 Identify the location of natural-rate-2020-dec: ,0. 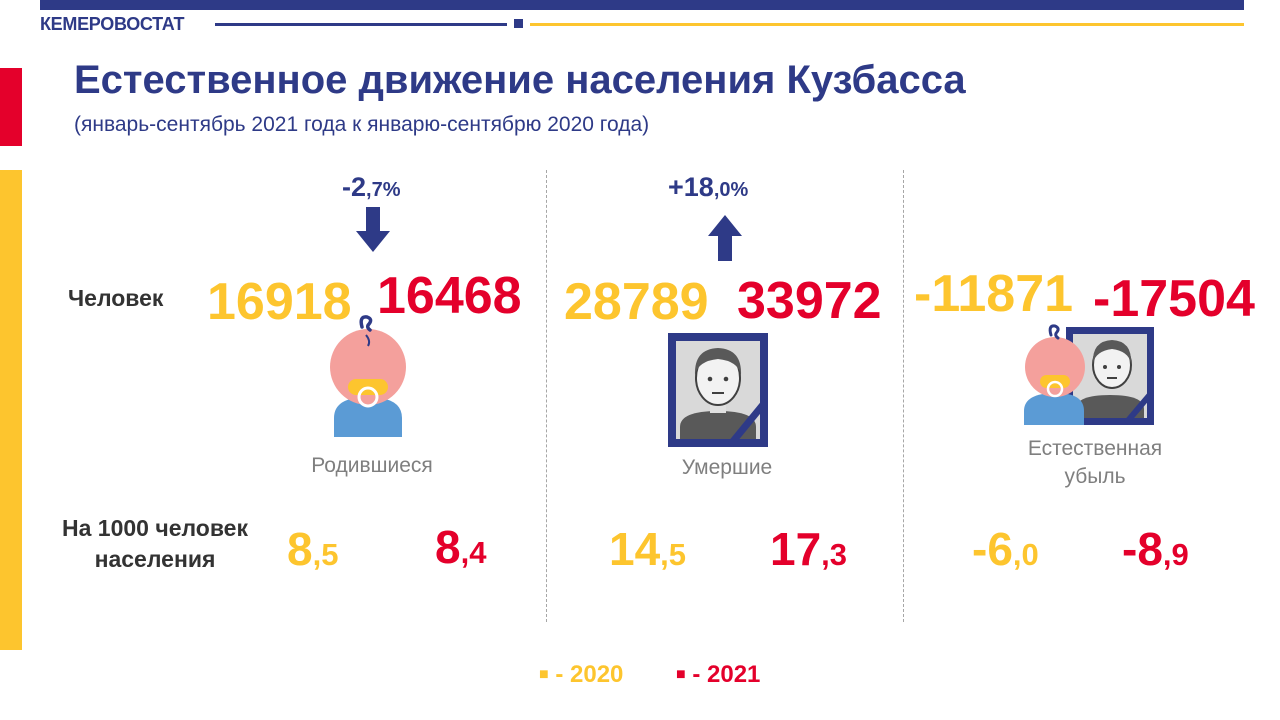
(1025, 554).